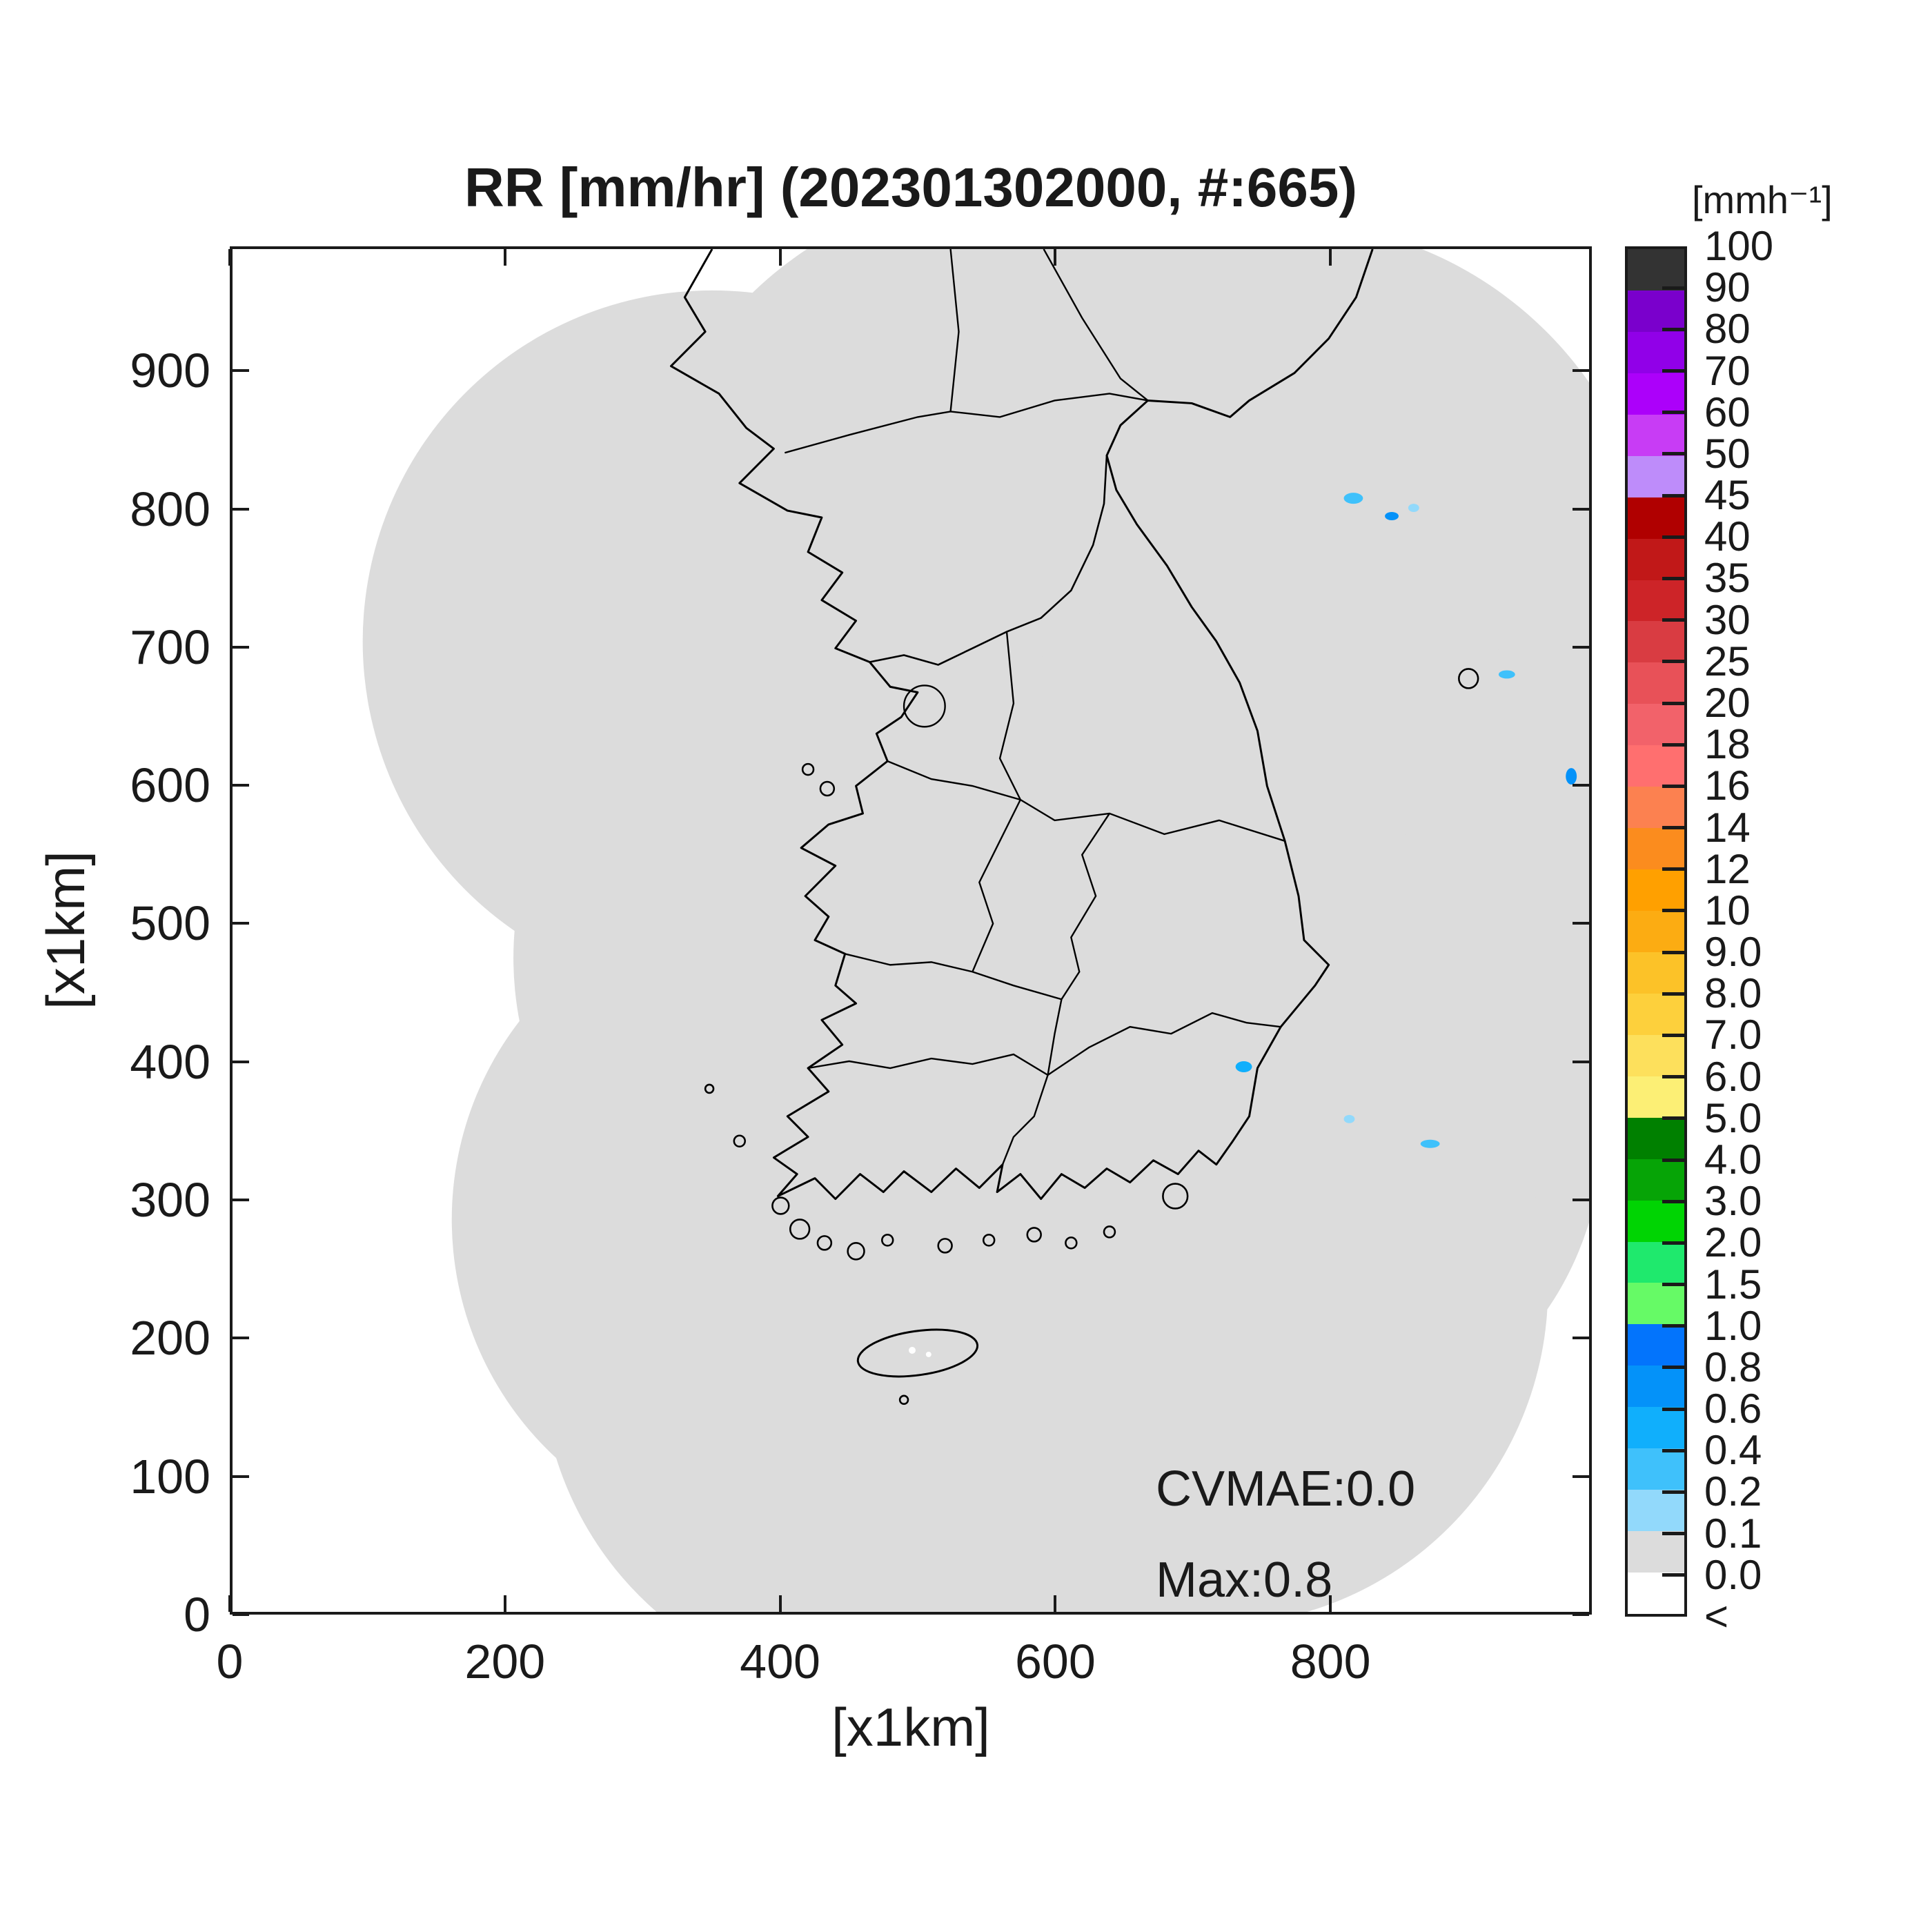 Image resolution: width=1932 pixels, height=1932 pixels. What do you see at coordinates (1739, 246) in the screenshot?
I see `colorbar-tick-label: 100` at bounding box center [1739, 246].